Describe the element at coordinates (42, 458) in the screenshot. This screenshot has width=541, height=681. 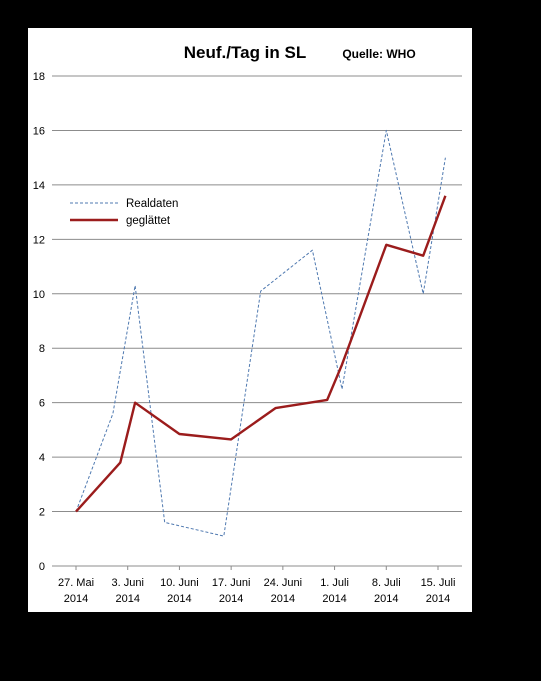
I see `y-tick-label: 4` at that location.